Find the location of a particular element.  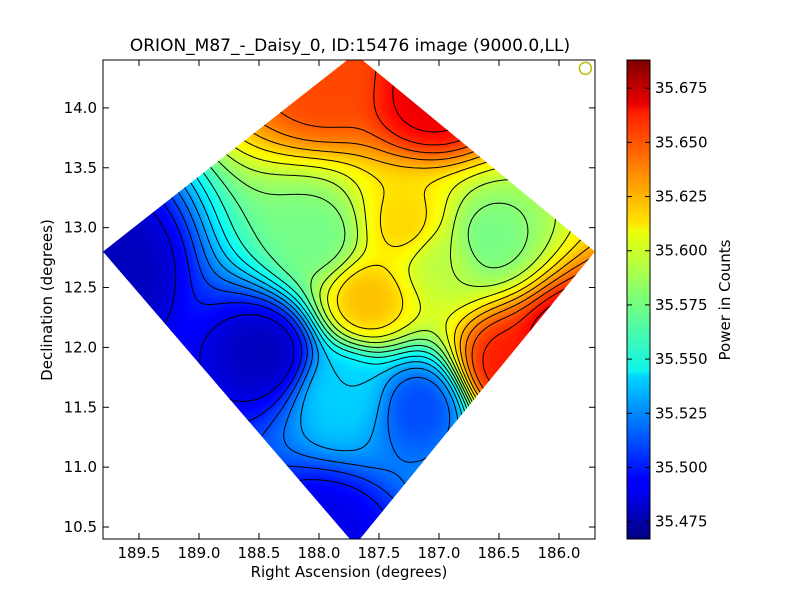

x-tick-label: 187.0 is located at coordinates (439, 553).